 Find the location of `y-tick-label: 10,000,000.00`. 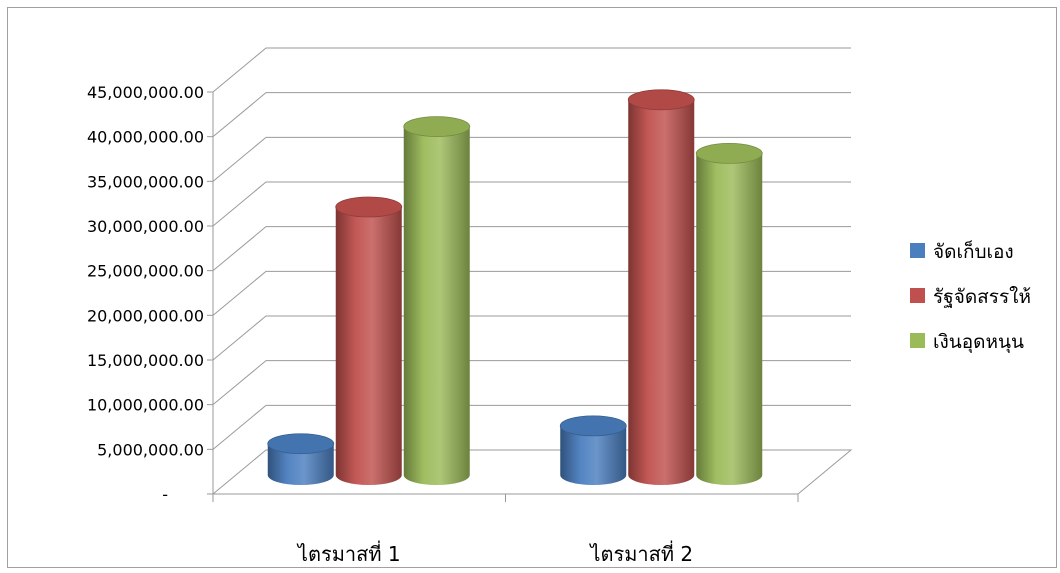

y-tick-label: 10,000,000.00 is located at coordinates (145, 405).